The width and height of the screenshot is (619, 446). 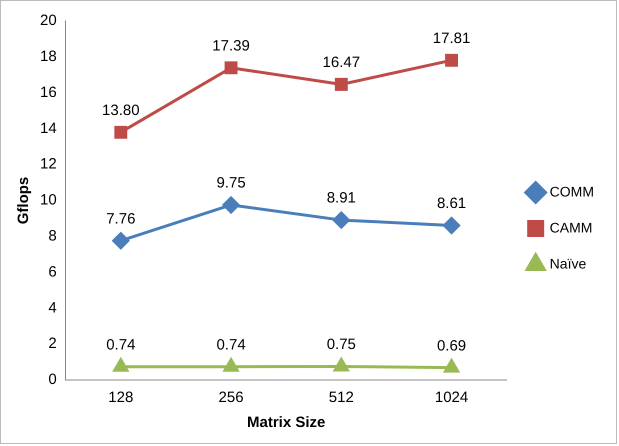 What do you see at coordinates (121, 110) in the screenshot?
I see `data-label: 13.80` at bounding box center [121, 110].